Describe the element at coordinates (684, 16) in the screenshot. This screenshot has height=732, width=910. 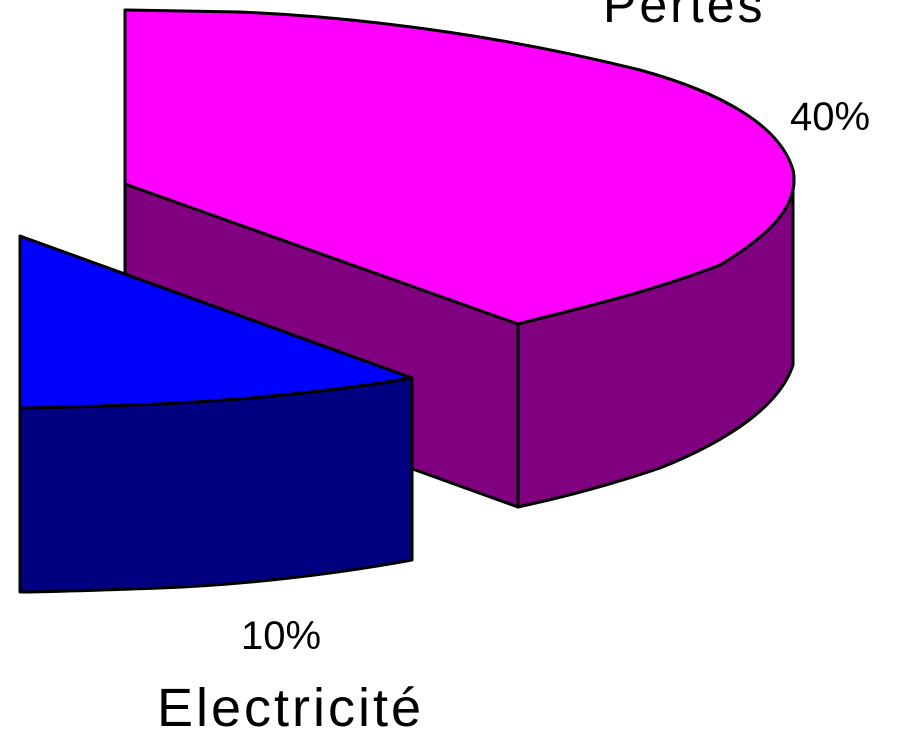
I see `slice-label-pertes: Pertes` at that location.